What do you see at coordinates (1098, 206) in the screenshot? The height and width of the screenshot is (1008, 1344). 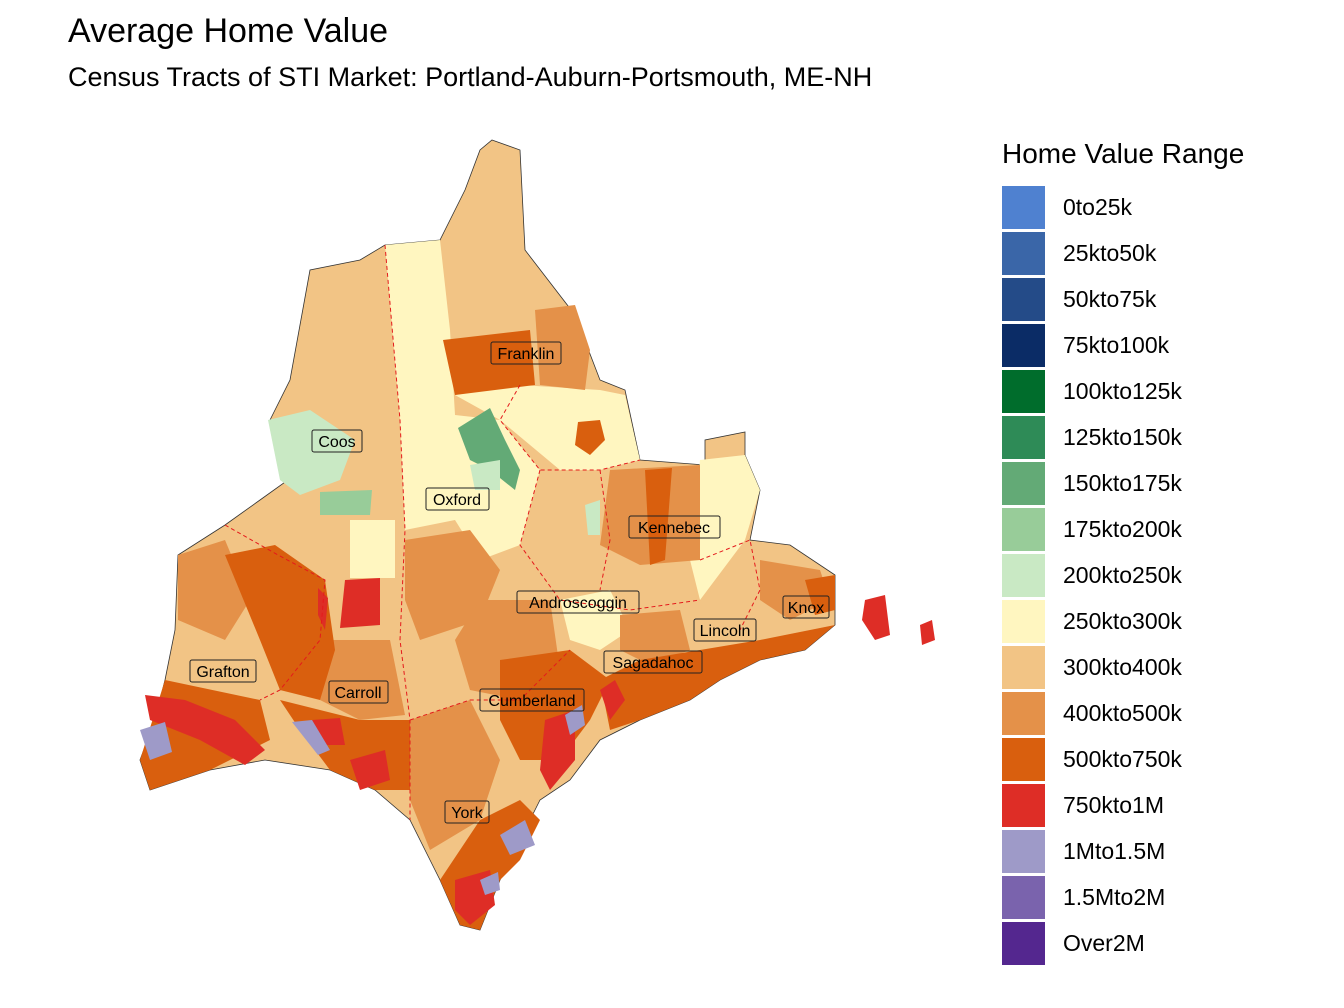 I see `legend-label: 0to25k` at bounding box center [1098, 206].